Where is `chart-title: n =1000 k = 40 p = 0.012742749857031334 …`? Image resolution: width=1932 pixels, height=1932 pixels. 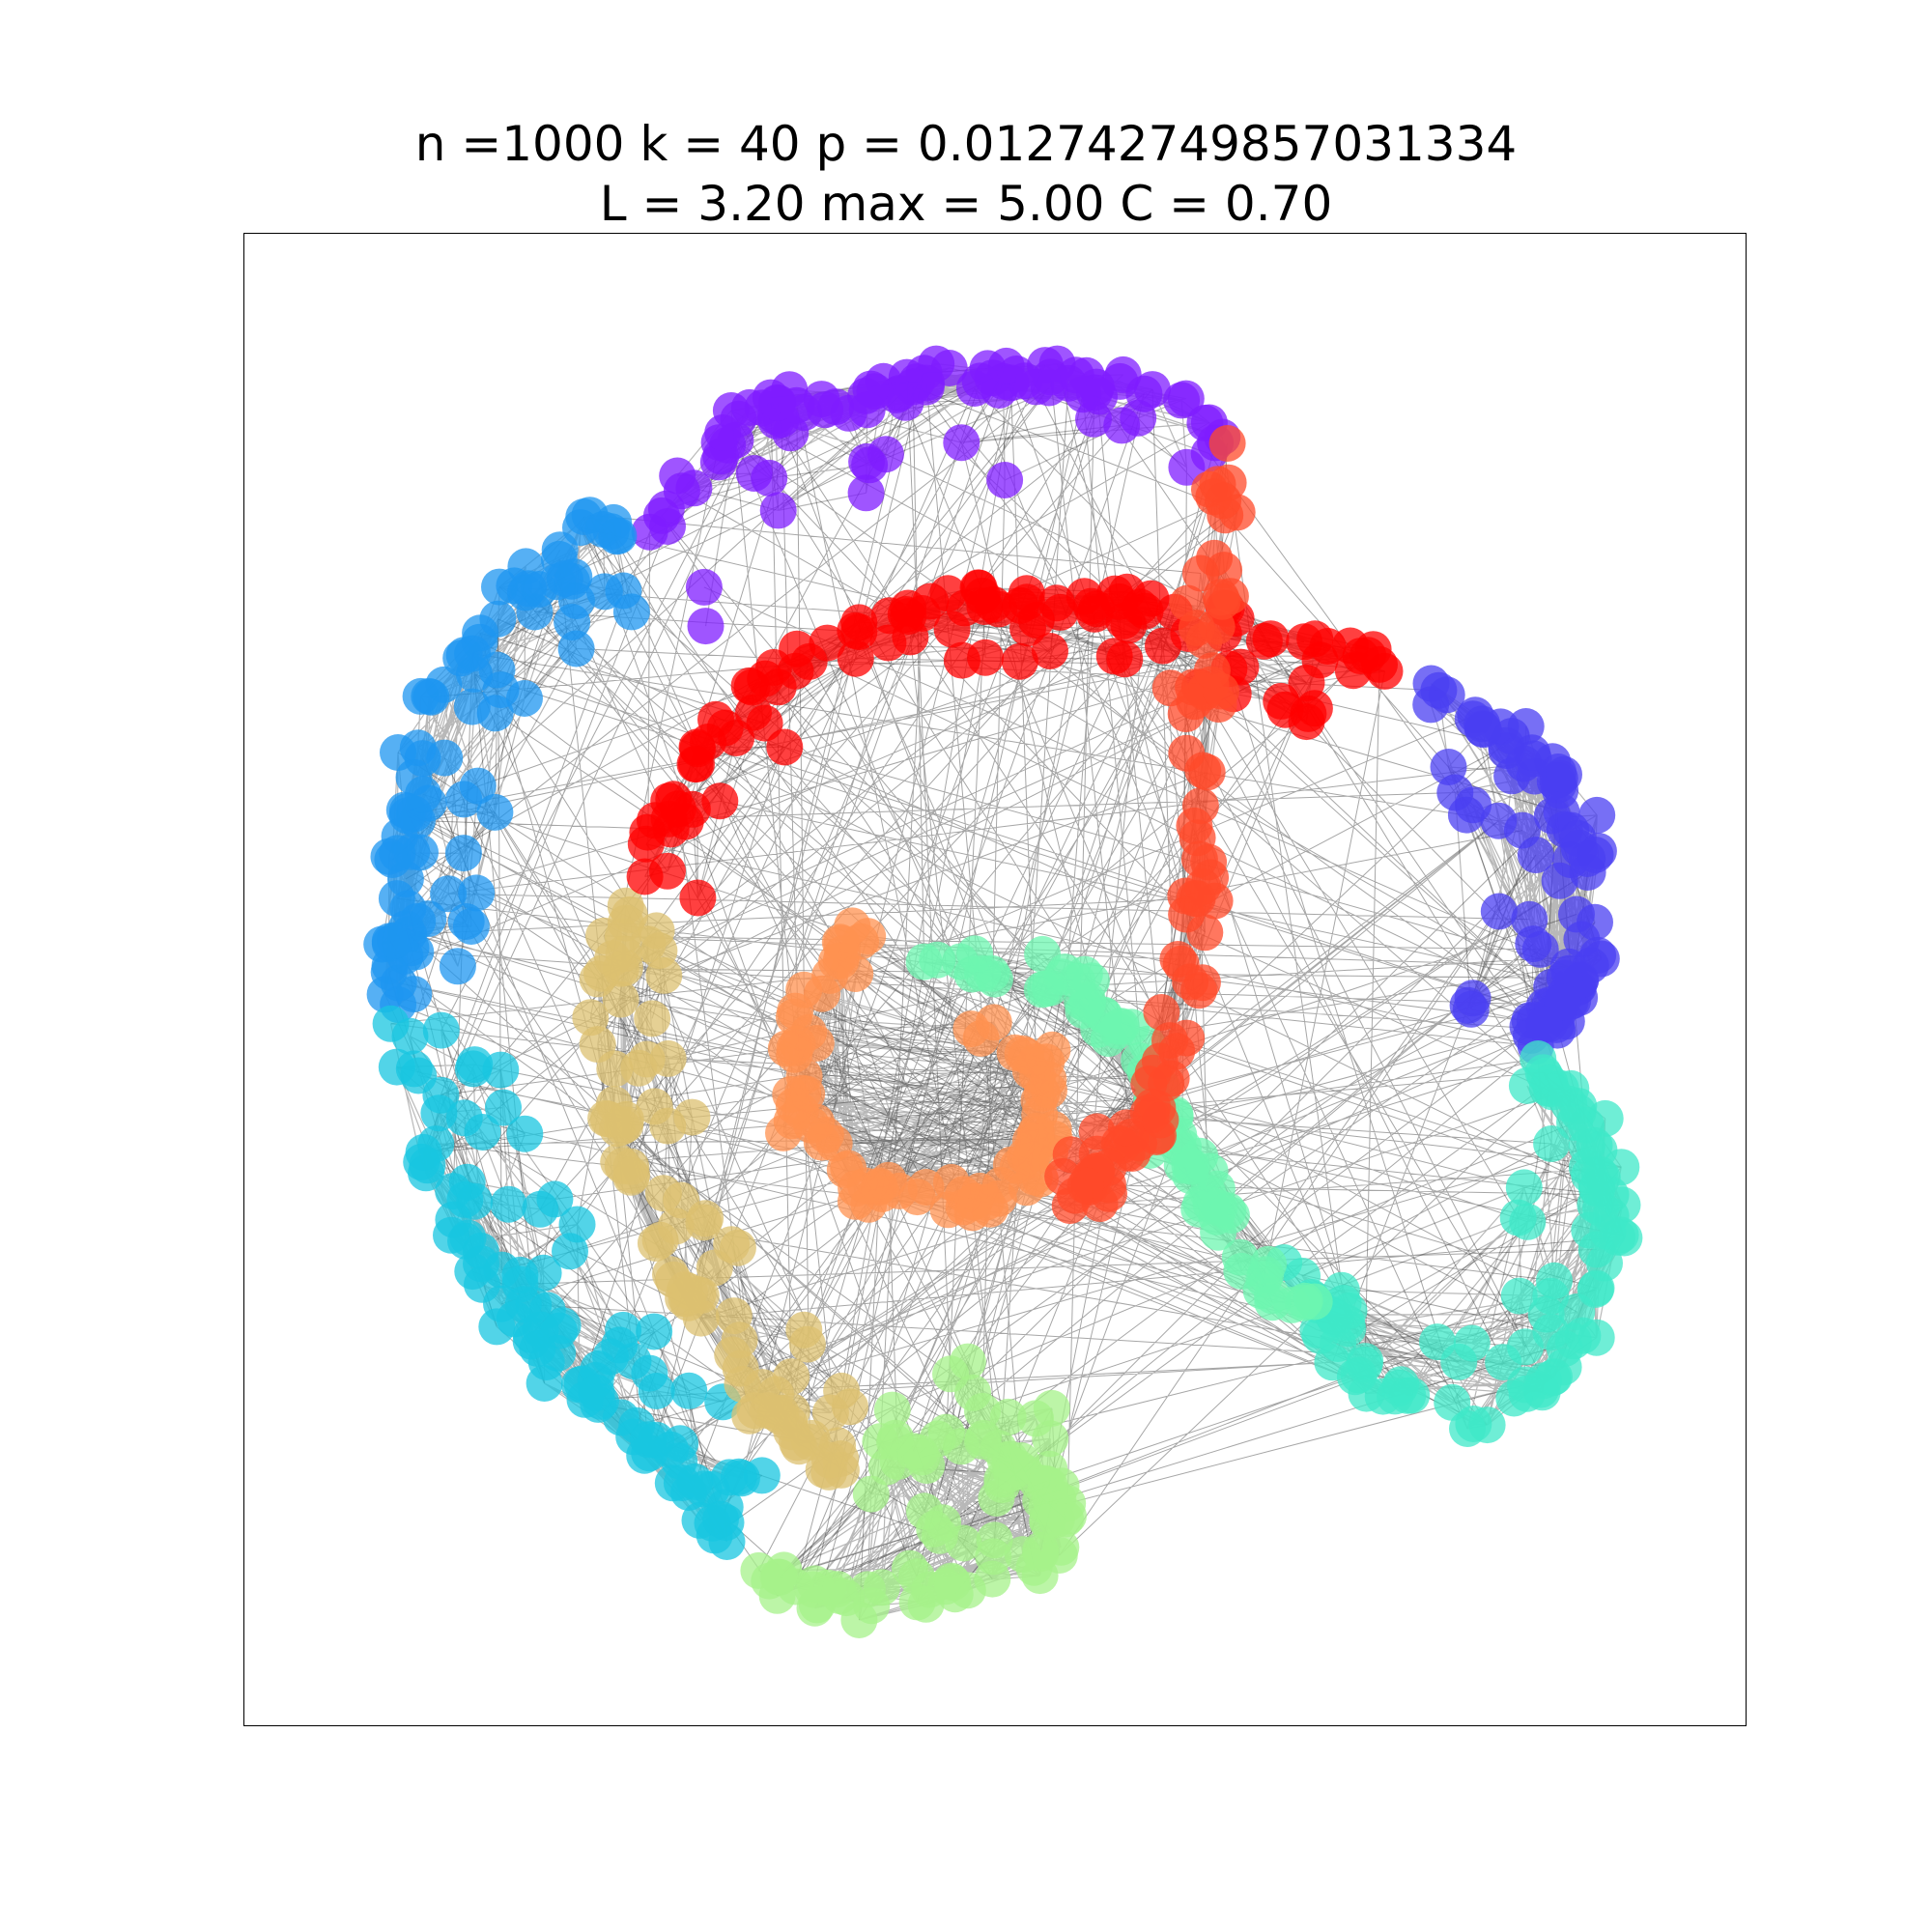 chart-title: n =1000 k = 40 p = 0.012742749857031334 … is located at coordinates (966, 174).